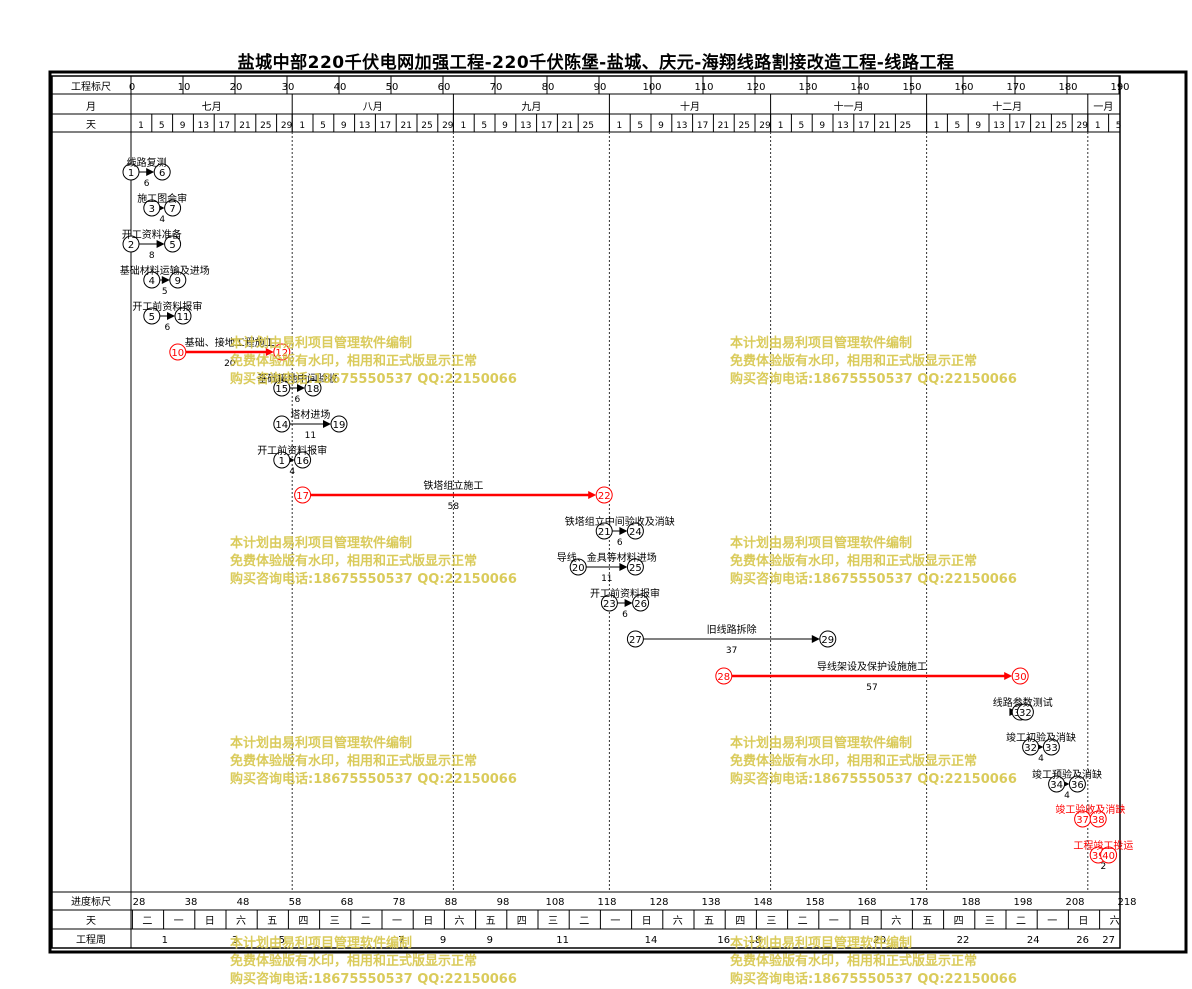 The image size is (1192, 989). I want to click on scale-tick: 150, so click(911, 87).